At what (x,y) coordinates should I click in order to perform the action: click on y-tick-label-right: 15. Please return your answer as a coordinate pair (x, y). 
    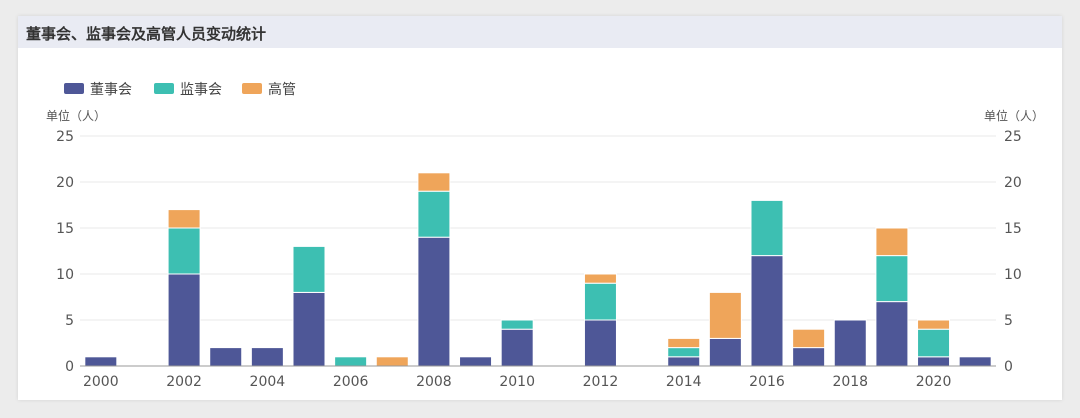
    Looking at the image, I should click on (1013, 229).